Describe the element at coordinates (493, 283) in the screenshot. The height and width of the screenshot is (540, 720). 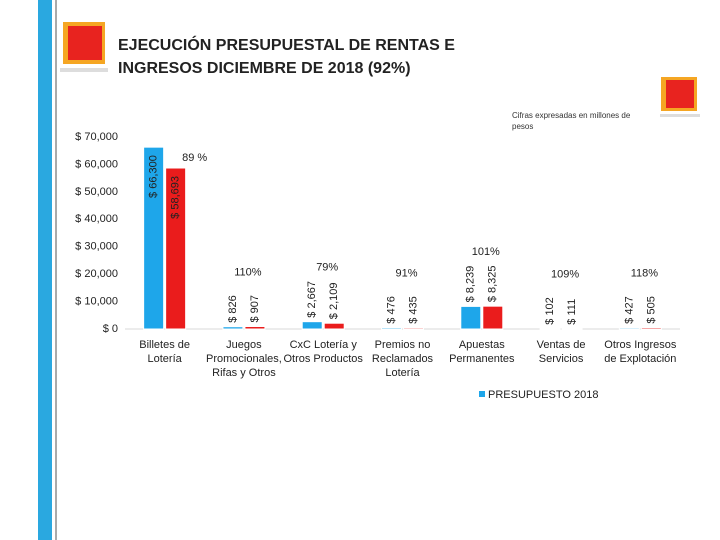
I see `value-label: $ 8,325` at that location.